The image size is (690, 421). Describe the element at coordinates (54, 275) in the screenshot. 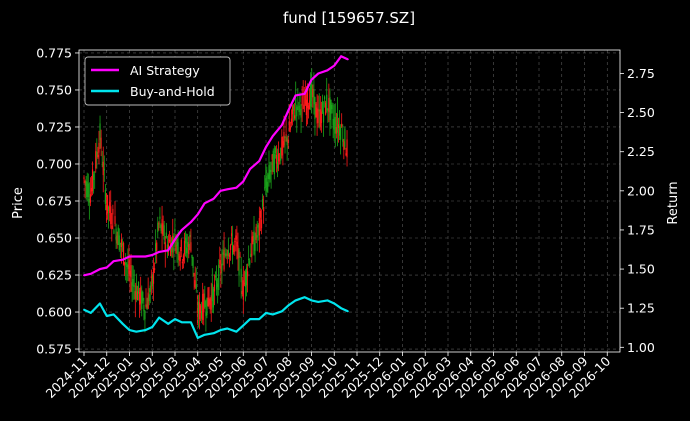

I see `y-left-tick-label: 0.625` at that location.